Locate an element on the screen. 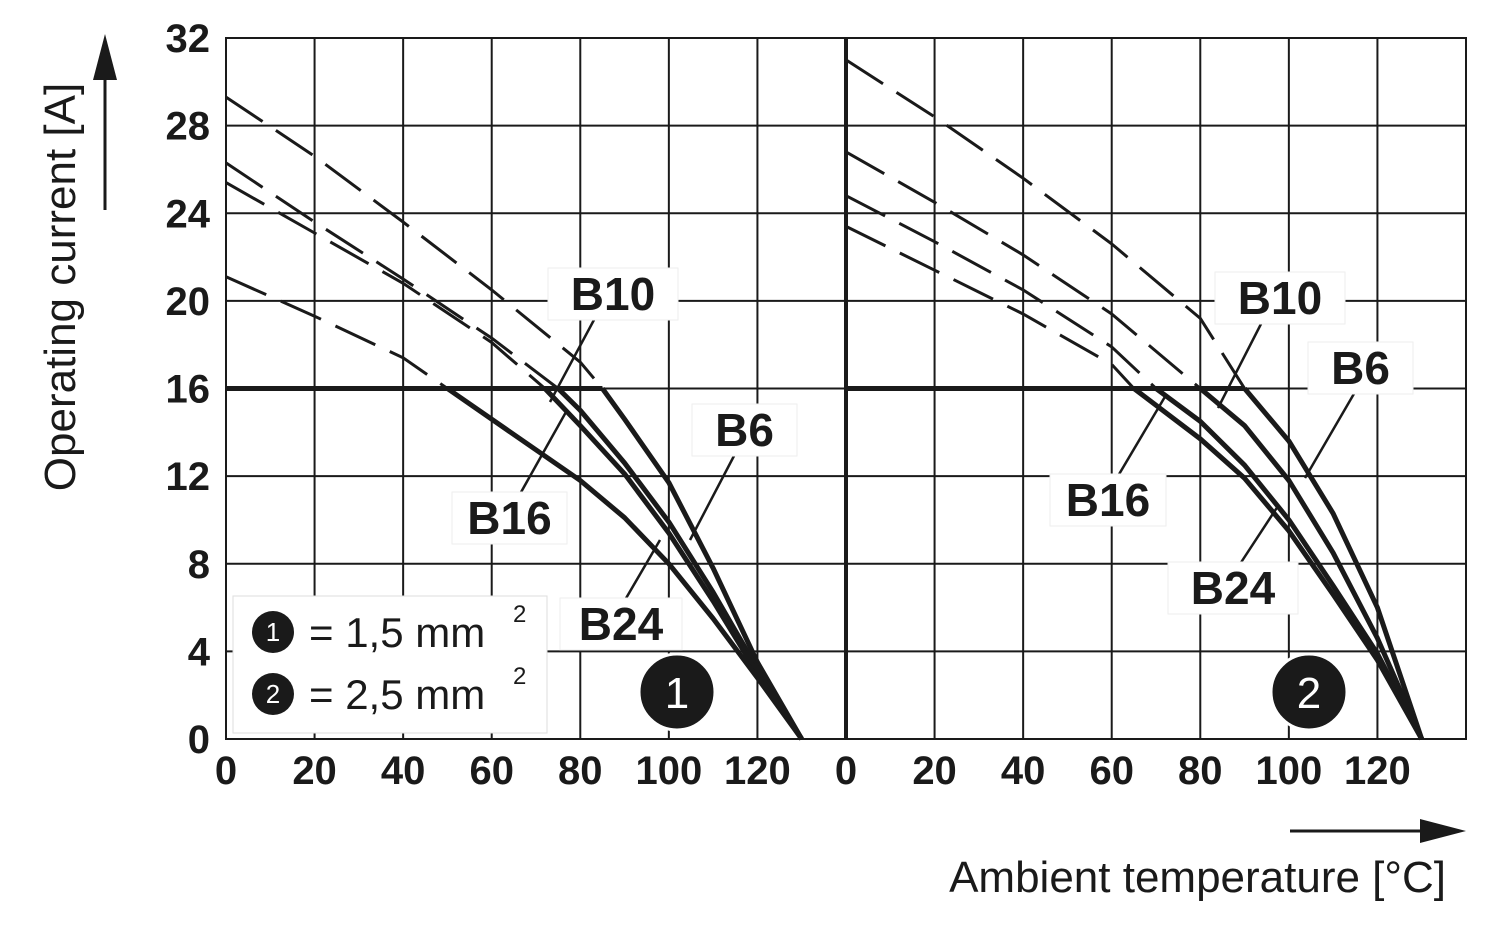  legend-badge-2-text: 2 is located at coordinates (273, 694).